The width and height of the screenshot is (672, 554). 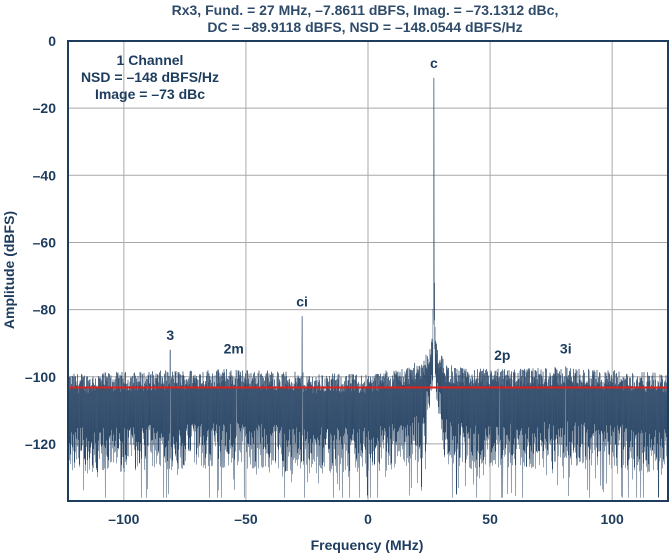 I want to click on y-tick-labels: 0 –20 –40 –60 –80 –100 –120, so click(x=40, y=242).